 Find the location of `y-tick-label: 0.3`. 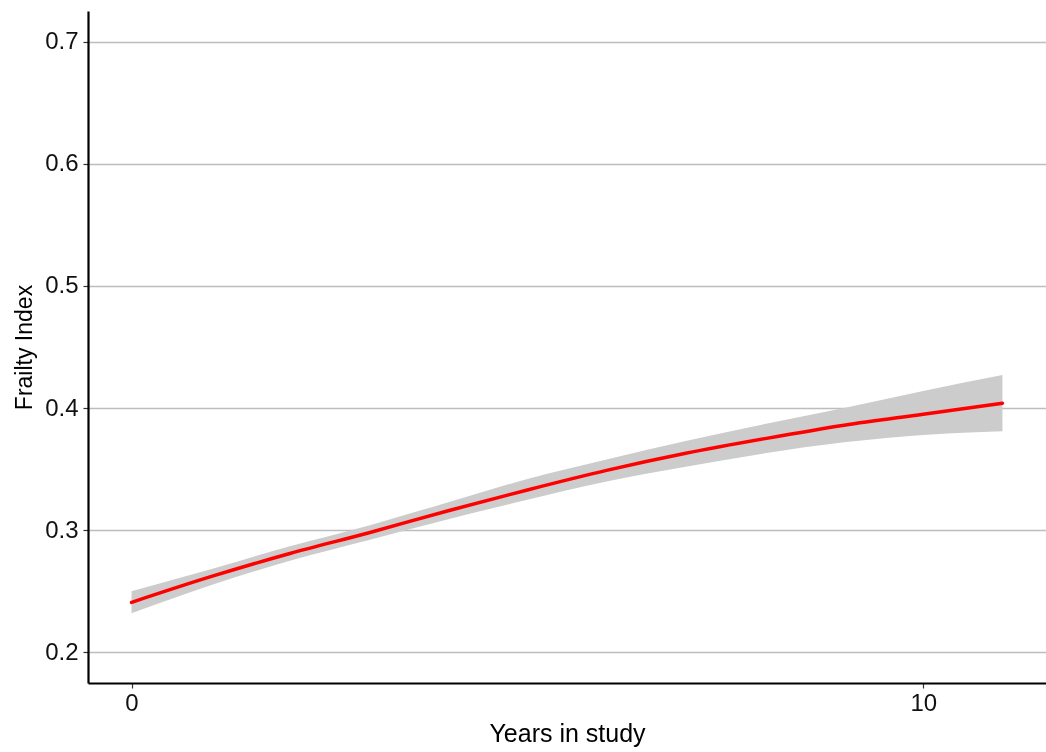

y-tick-label: 0.3 is located at coordinates (62, 529).